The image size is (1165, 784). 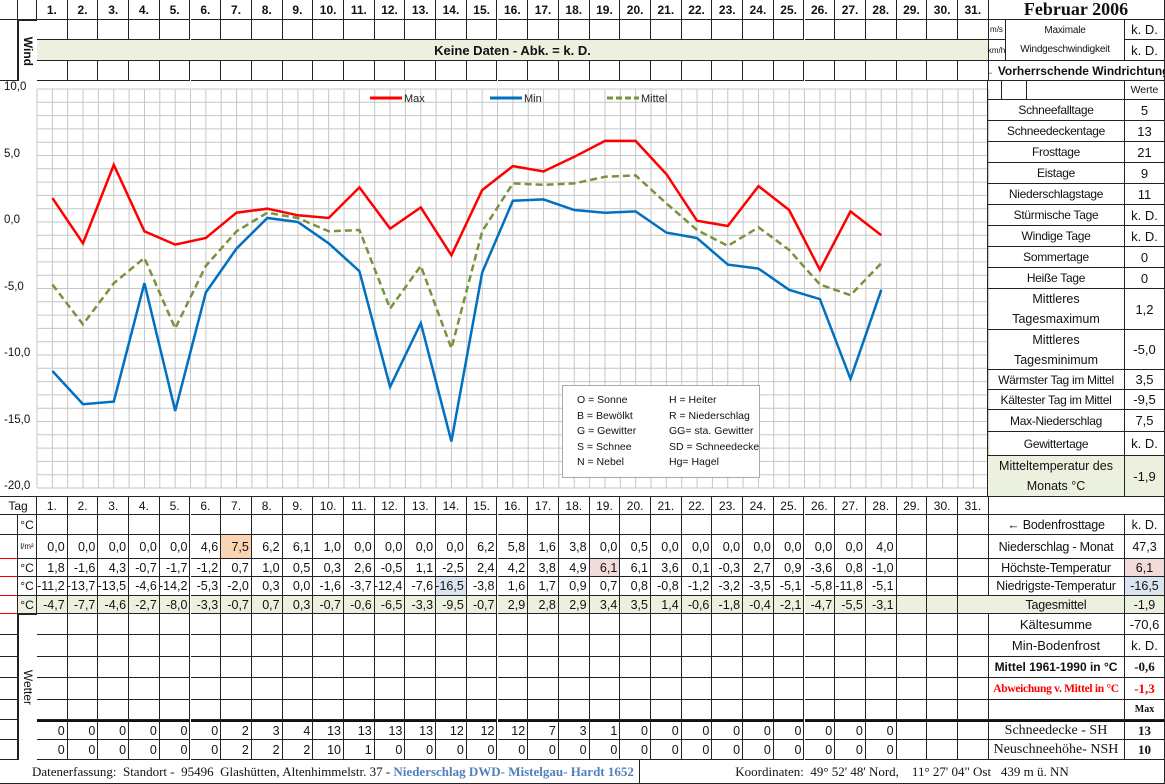 I want to click on data-cell: -2,7, so click(x=144, y=605).